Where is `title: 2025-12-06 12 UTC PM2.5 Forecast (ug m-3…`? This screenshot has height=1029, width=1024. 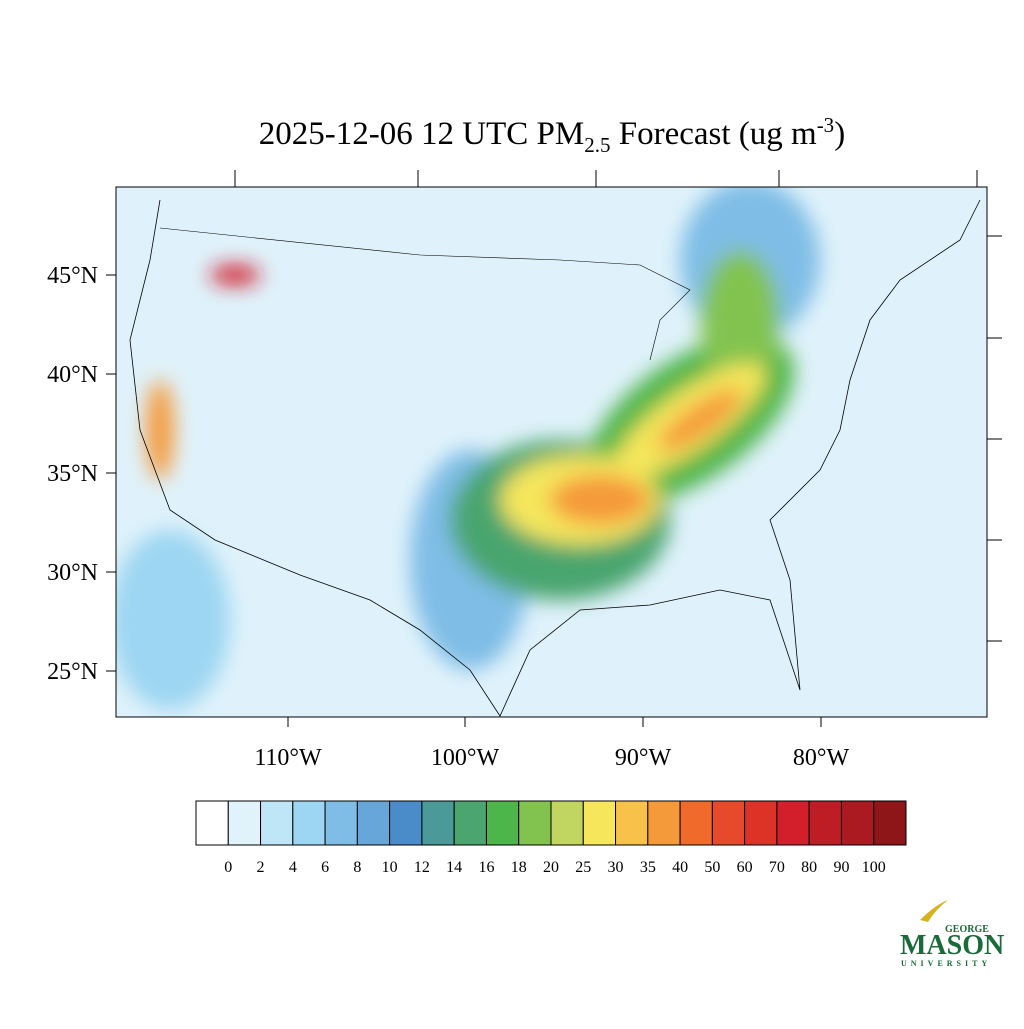
title: 2025-12-06 12 UTC PM2.5 Forecast (ug m-3… is located at coordinates (552, 135).